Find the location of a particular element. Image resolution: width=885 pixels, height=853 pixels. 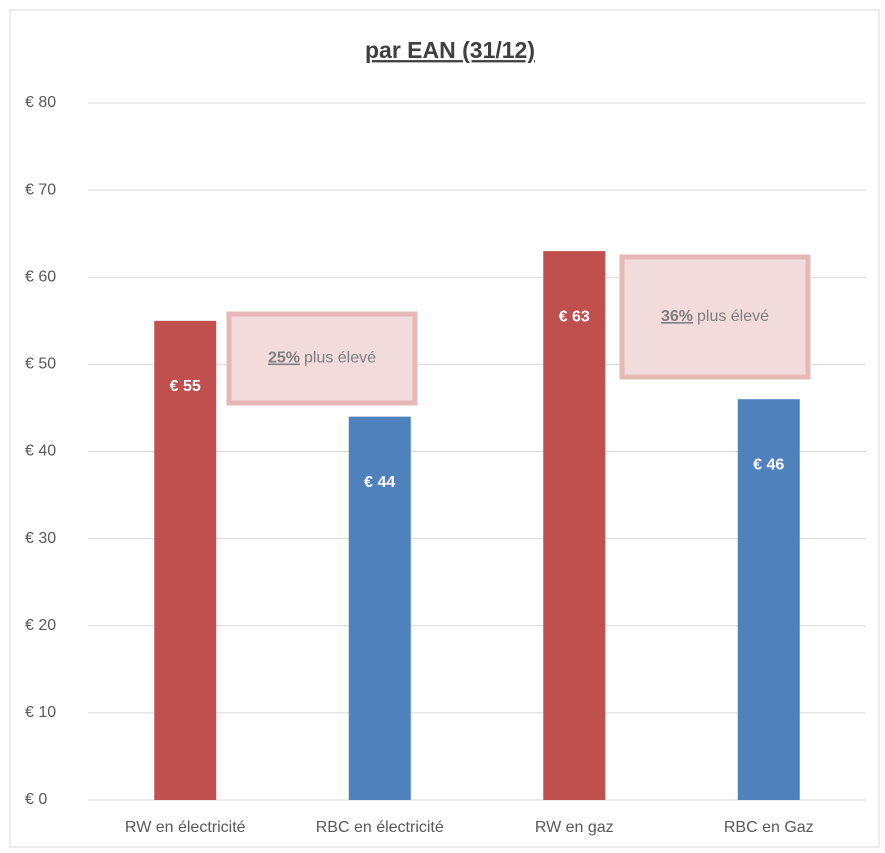

x-tick-label: RW en gaz is located at coordinates (574, 827).